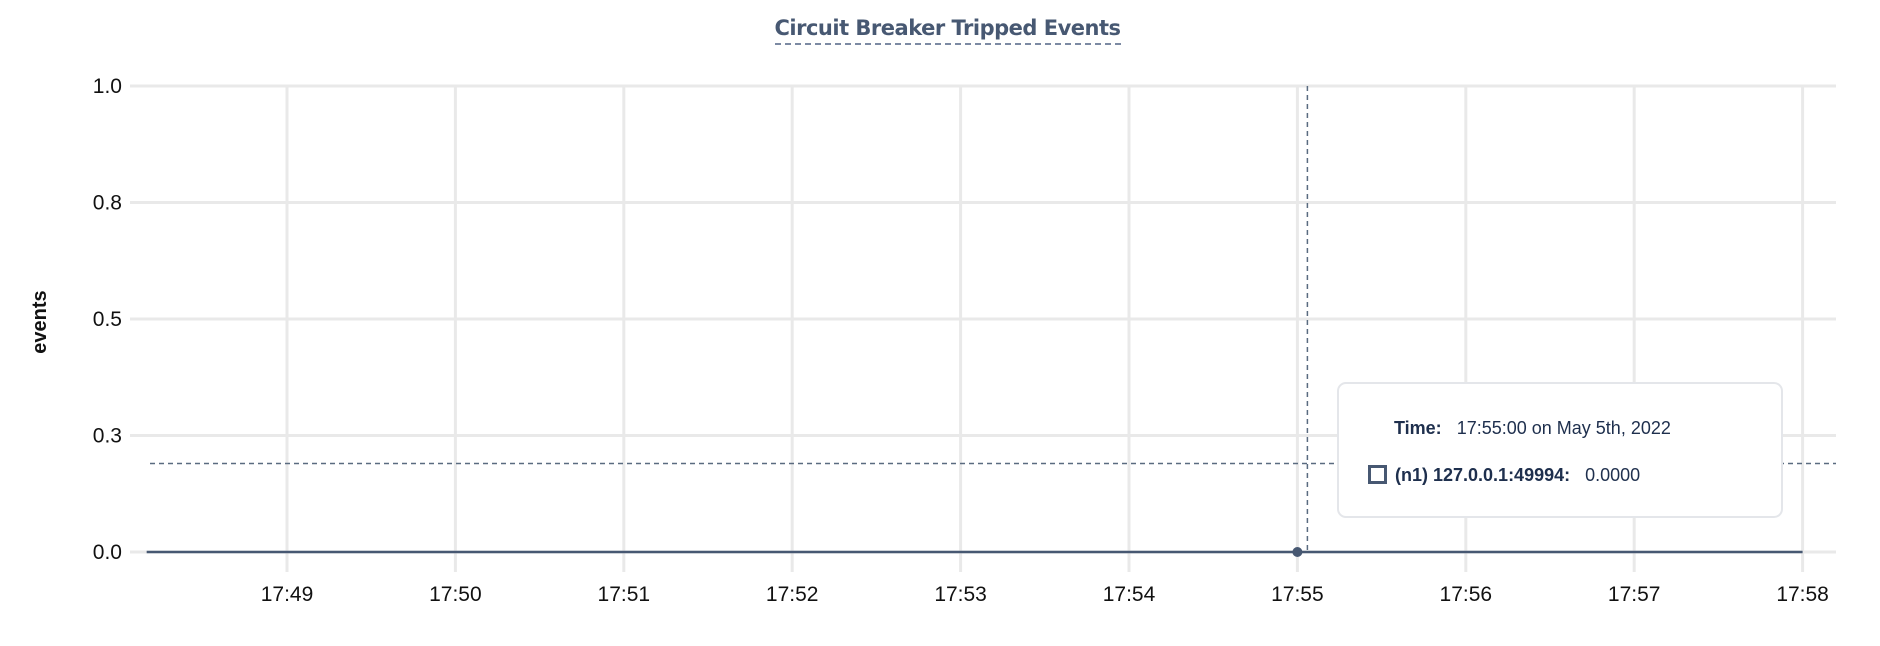 The height and width of the screenshot is (646, 1880). What do you see at coordinates (1297, 594) in the screenshot?
I see `x-tick-label: 17:55` at bounding box center [1297, 594].